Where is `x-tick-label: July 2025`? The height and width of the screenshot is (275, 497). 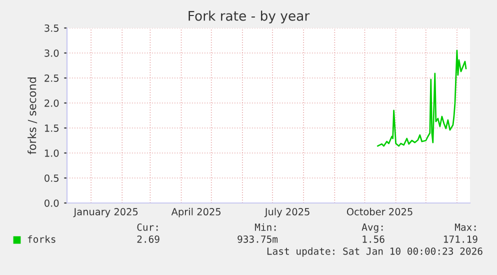 x-tick-label: July 2025 is located at coordinates (287, 213).